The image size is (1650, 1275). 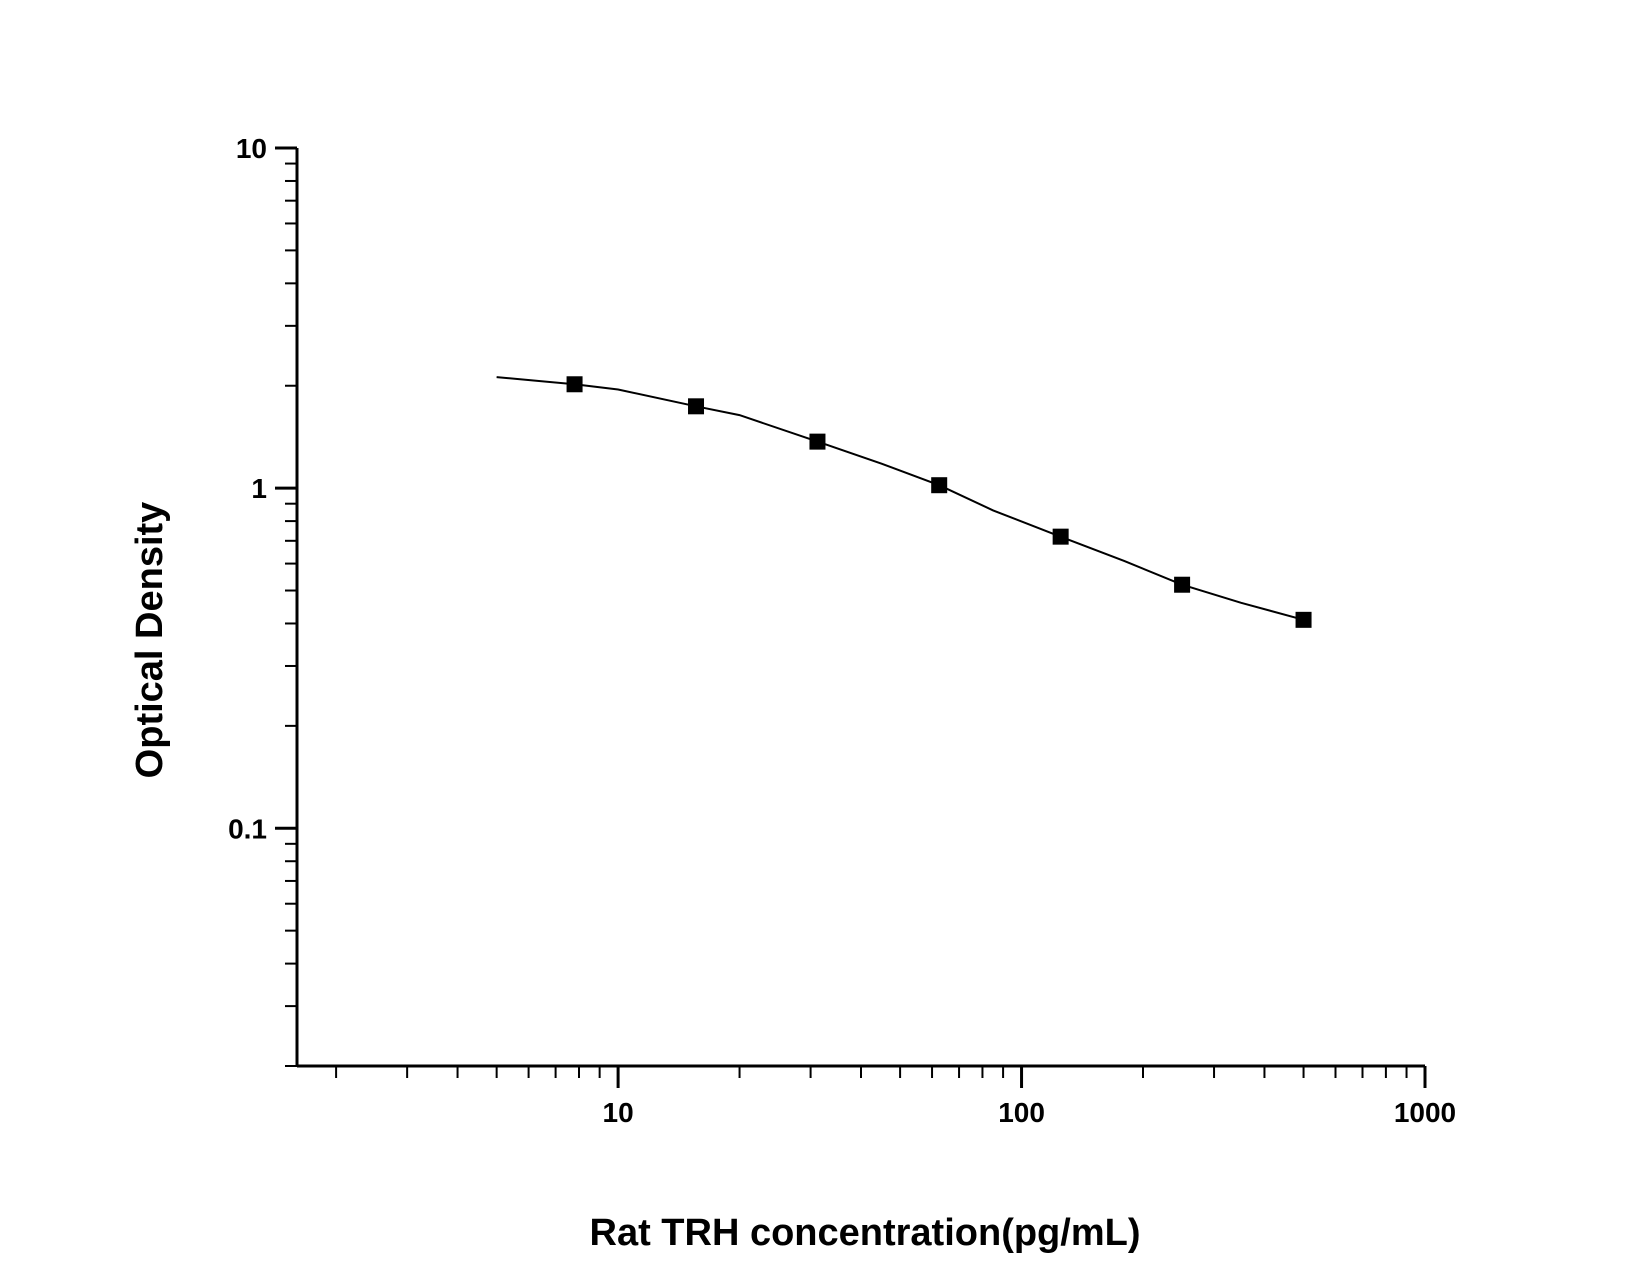 I want to click on y-tick-label: 0.1, so click(x=247, y=828).